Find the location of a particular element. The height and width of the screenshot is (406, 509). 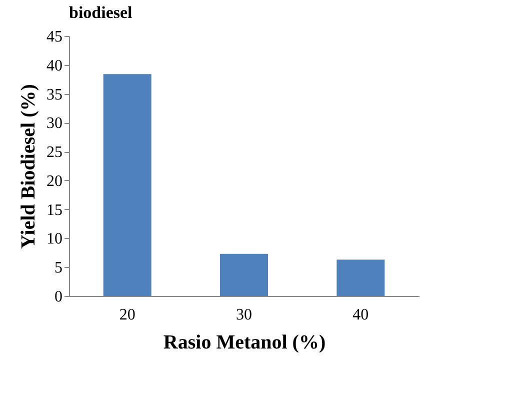

y-tick-label: 5 is located at coordinates (58, 268).